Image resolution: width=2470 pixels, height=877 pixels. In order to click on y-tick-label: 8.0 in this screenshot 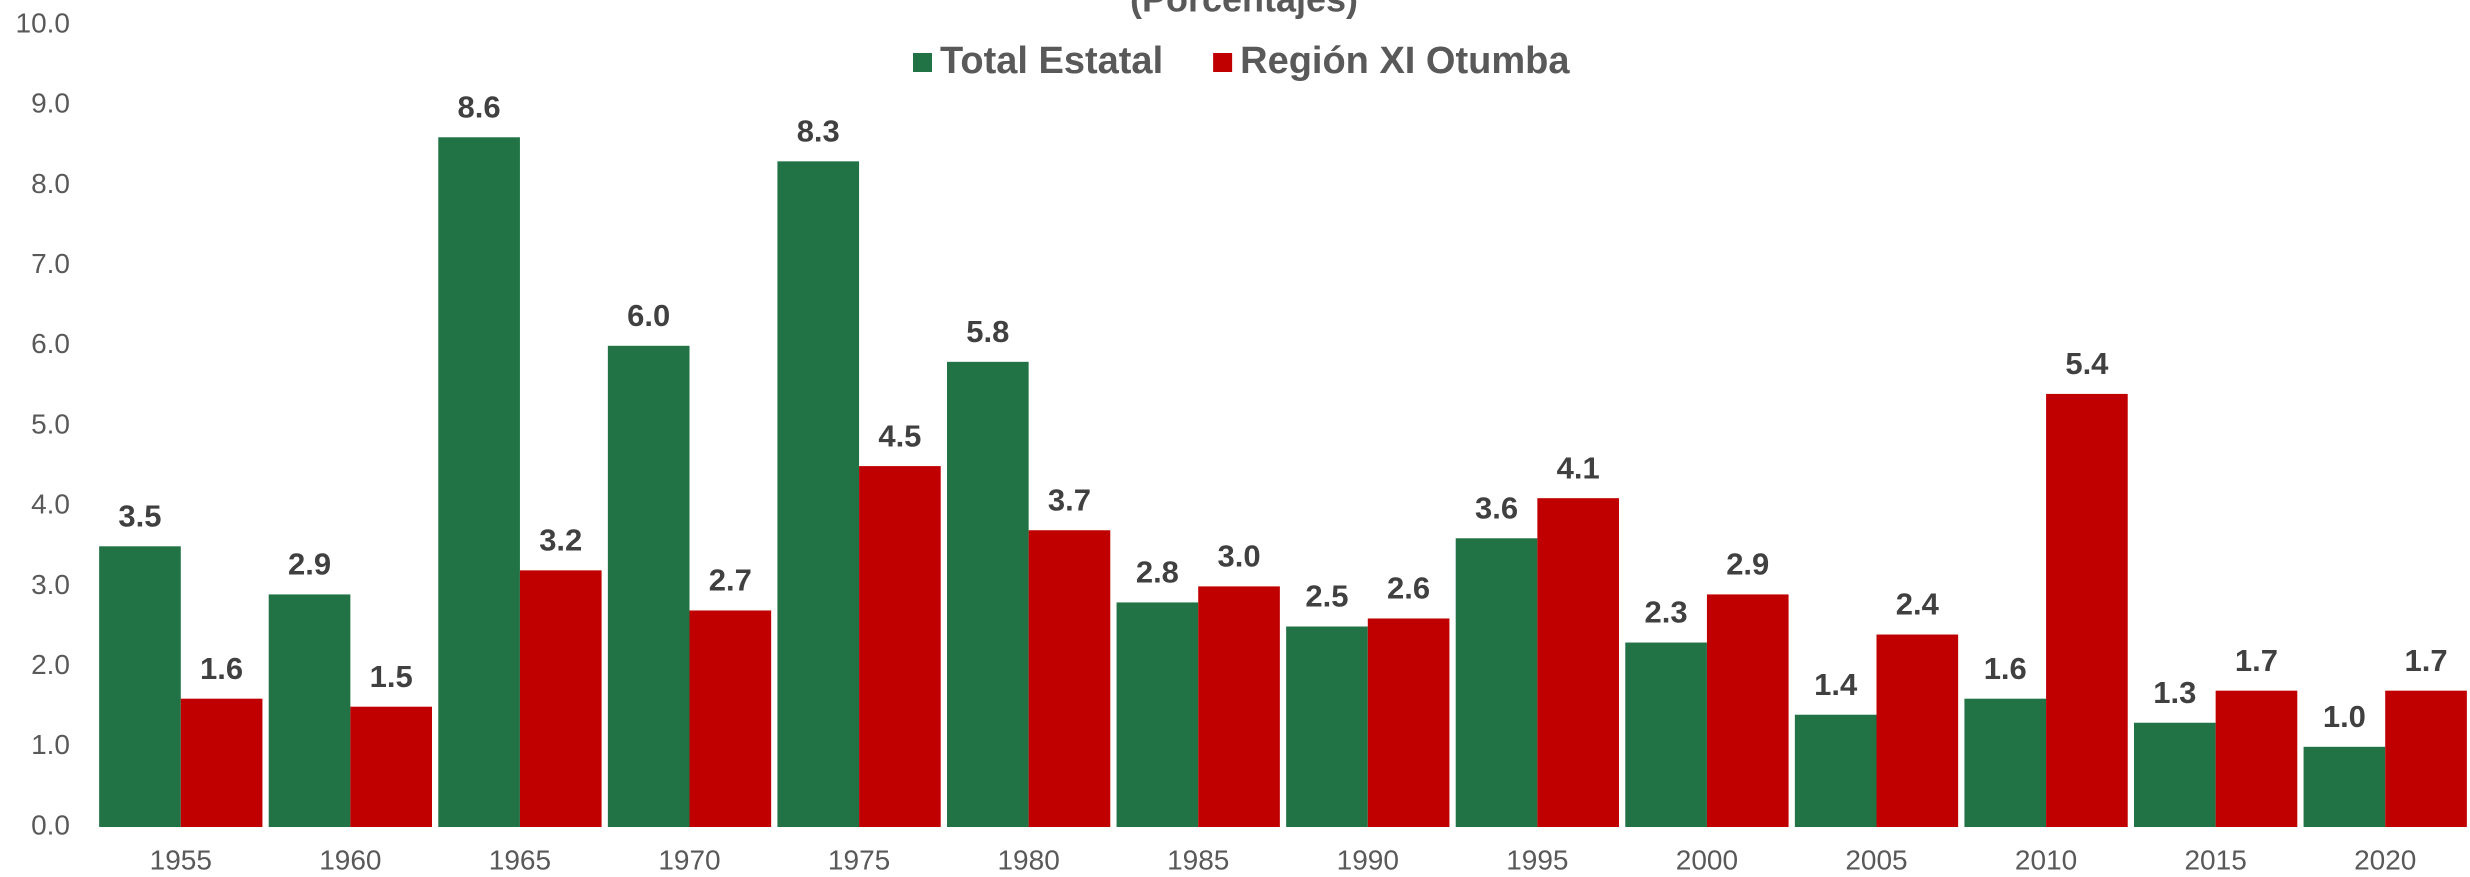, I will do `click(50, 183)`.